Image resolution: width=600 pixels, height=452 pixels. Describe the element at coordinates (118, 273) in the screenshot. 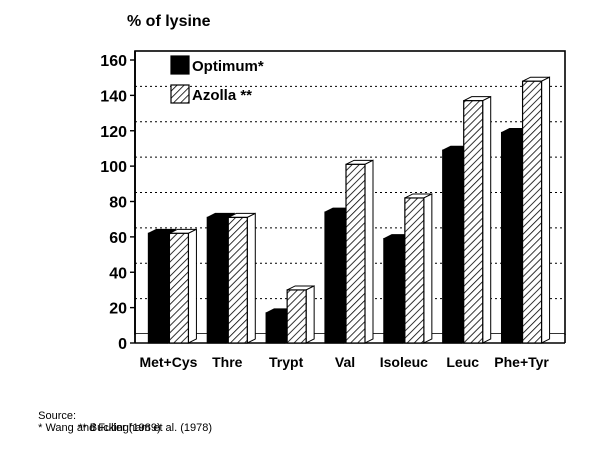

I see `y-tick-label: 40` at that location.